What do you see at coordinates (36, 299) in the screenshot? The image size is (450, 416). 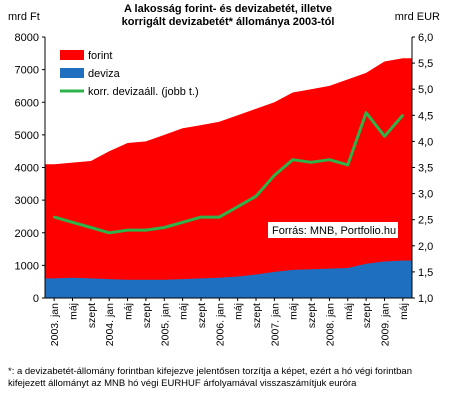 I see `y-left-tick-label: 0` at bounding box center [36, 299].